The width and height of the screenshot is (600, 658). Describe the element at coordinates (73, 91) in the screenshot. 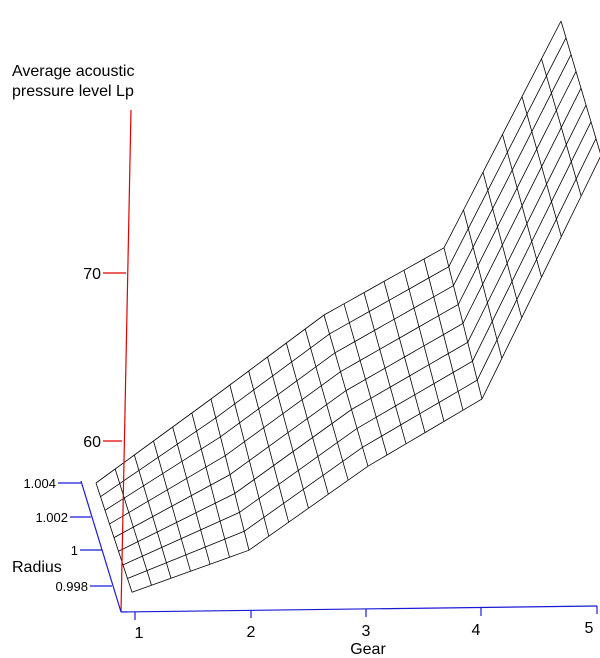

I see `z-axis-title-line2: pressure level Lp` at that location.